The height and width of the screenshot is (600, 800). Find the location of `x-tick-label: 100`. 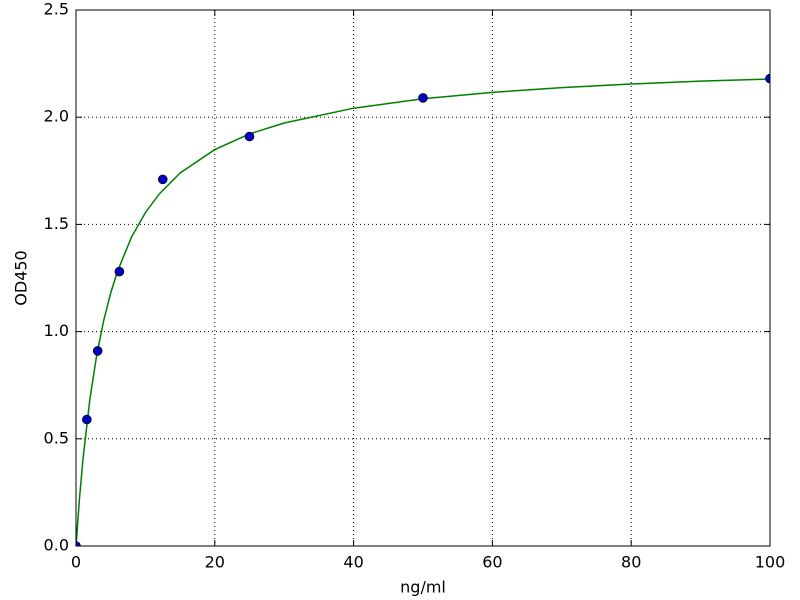

x-tick-label: 100 is located at coordinates (770, 562).